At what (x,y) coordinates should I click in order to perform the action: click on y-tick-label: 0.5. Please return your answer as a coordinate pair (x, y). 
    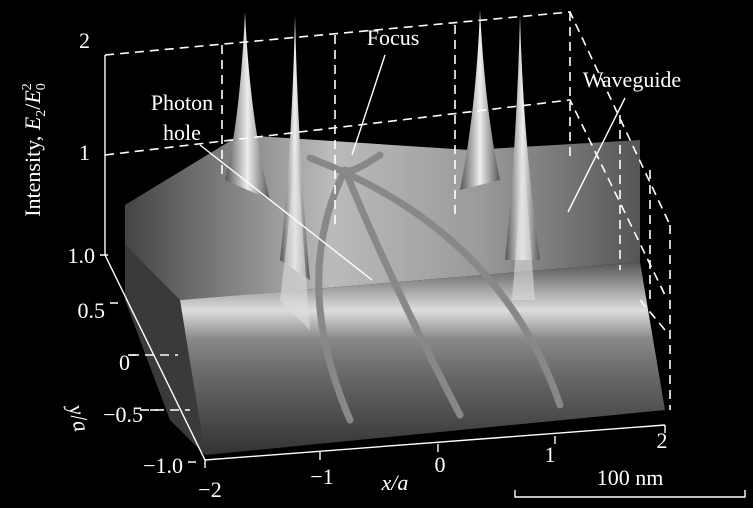
    Looking at the image, I should click on (92, 310).